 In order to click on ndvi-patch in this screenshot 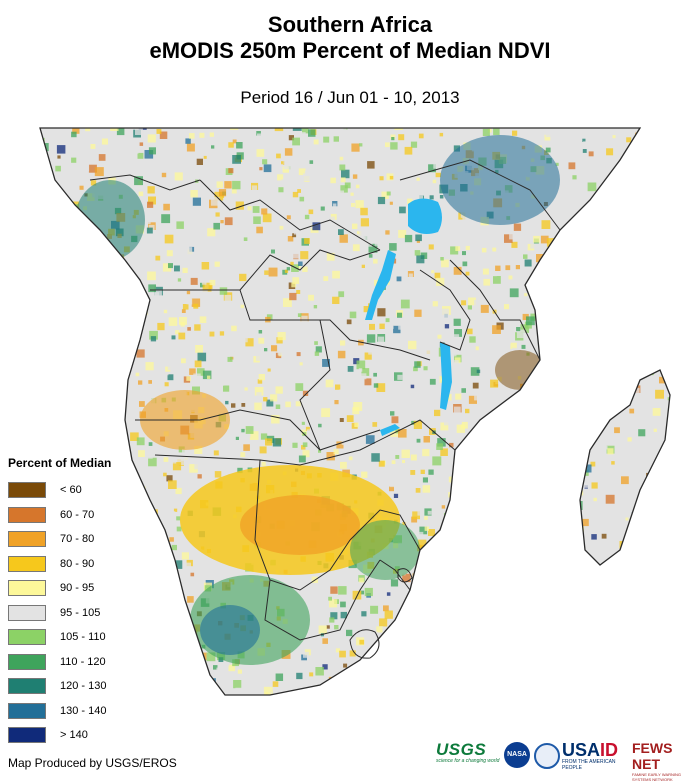, I will do `click(385, 550)`.